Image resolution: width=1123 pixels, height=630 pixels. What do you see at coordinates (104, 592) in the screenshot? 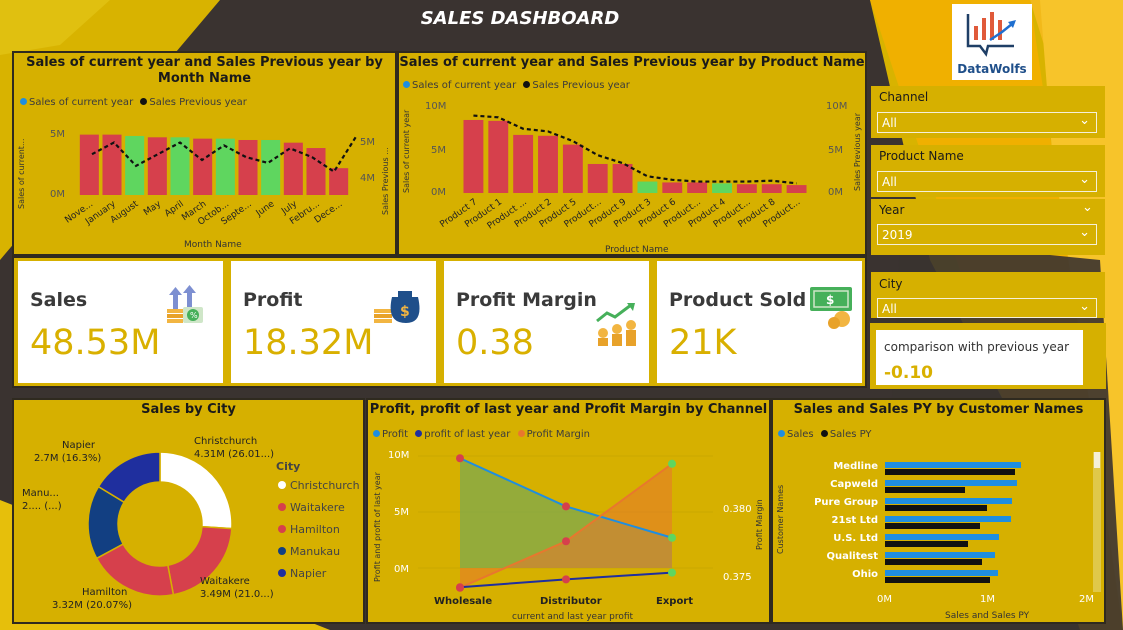
I see `city-label-hamilton: Hamilton` at bounding box center [104, 592].